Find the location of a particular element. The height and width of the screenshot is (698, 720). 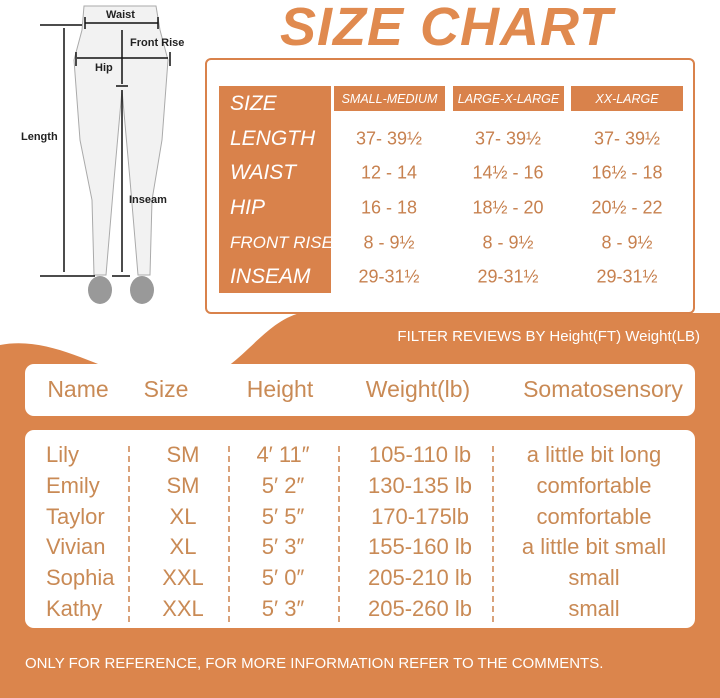

size-value-cell: 12 - 14 is located at coordinates (389, 172).